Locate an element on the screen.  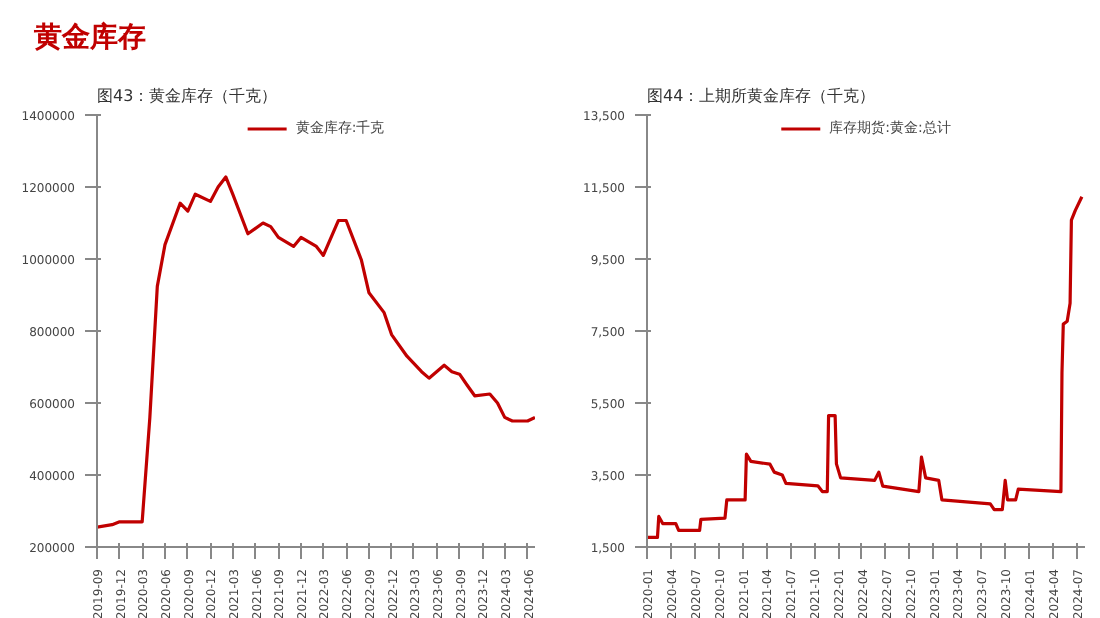
chart-title: 黄金库存 is located at coordinates (90, 38).